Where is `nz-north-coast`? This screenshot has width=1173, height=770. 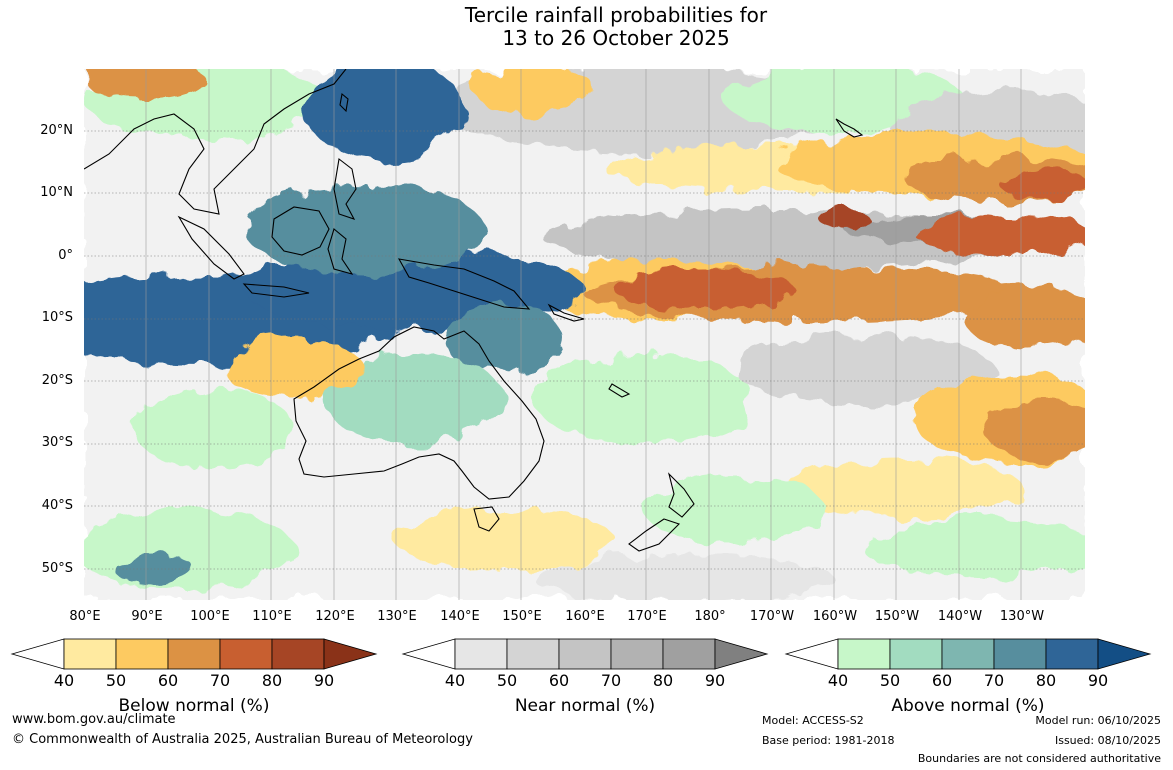
nz-north-coast is located at coordinates (681, 495).